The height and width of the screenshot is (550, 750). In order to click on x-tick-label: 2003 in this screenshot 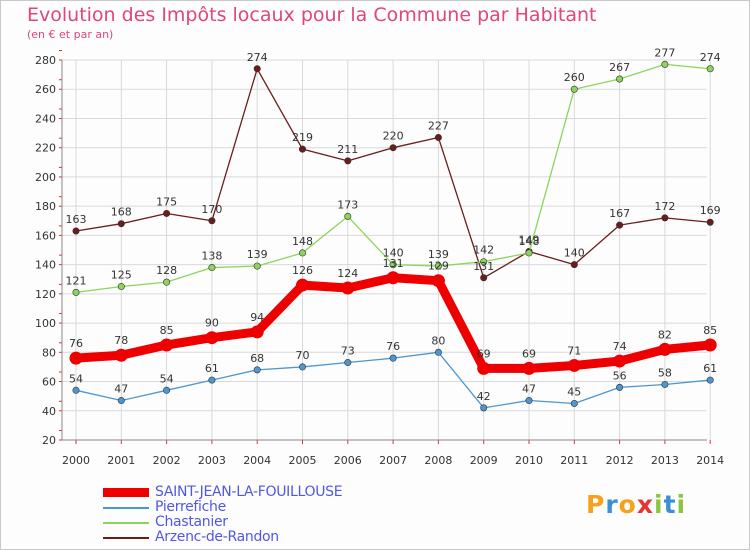, I will do `click(212, 460)`.